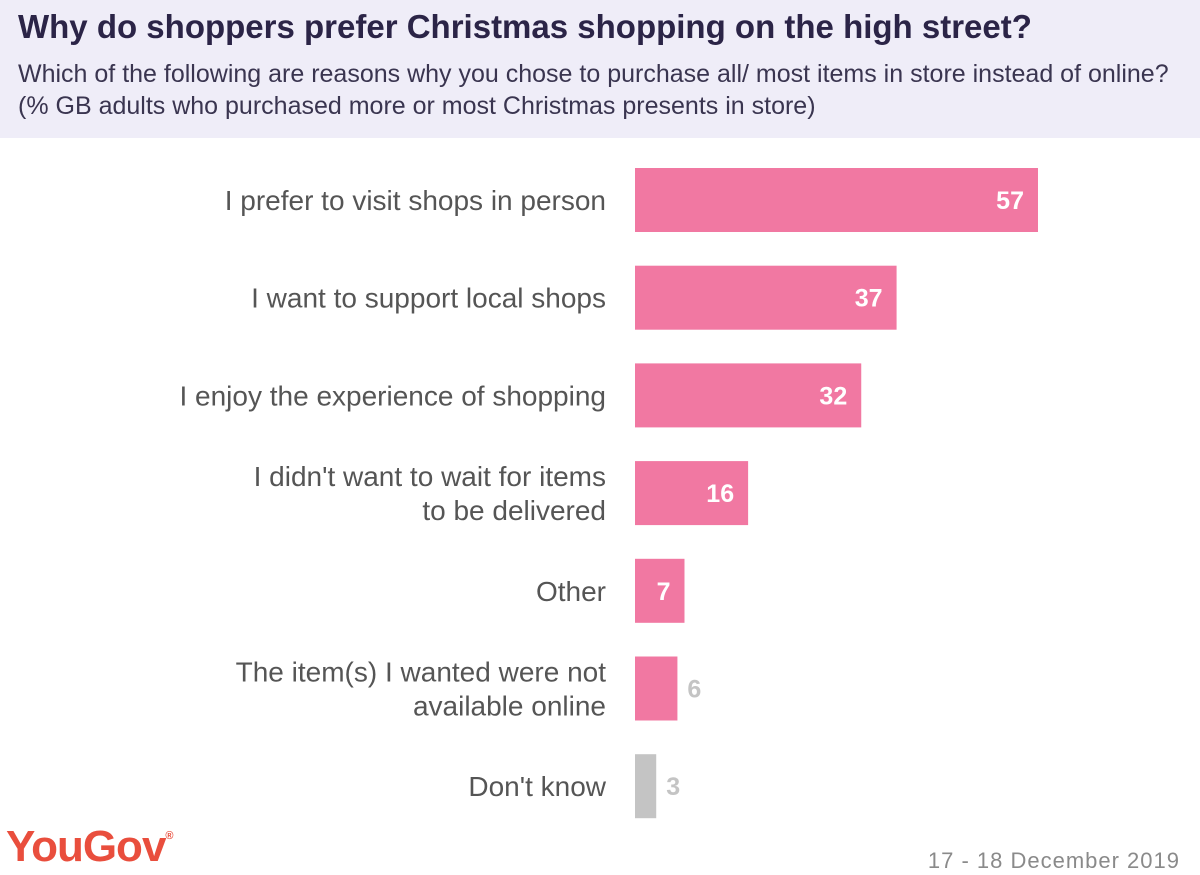 Image resolution: width=1200 pixels, height=875 pixels. Describe the element at coordinates (694, 690) in the screenshot. I see `bar-value-label-5: 6` at that location.